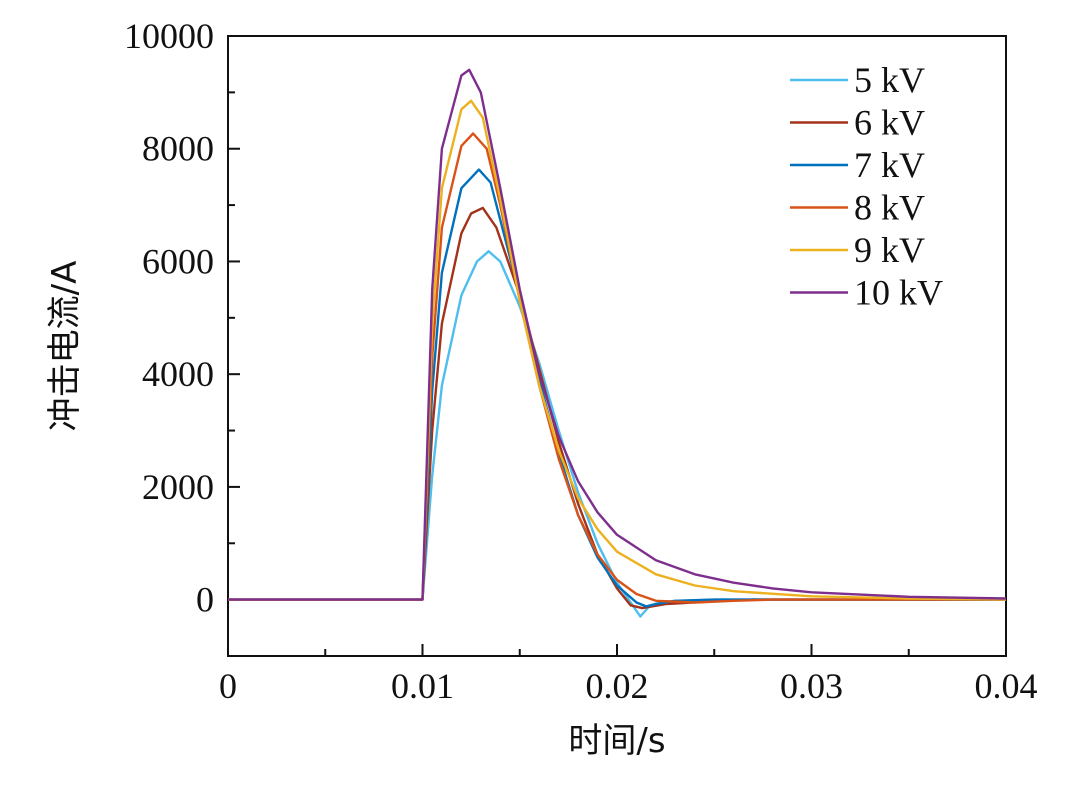  What do you see at coordinates (1006, 686) in the screenshot?
I see `x-tick-label: 0.04` at bounding box center [1006, 686].